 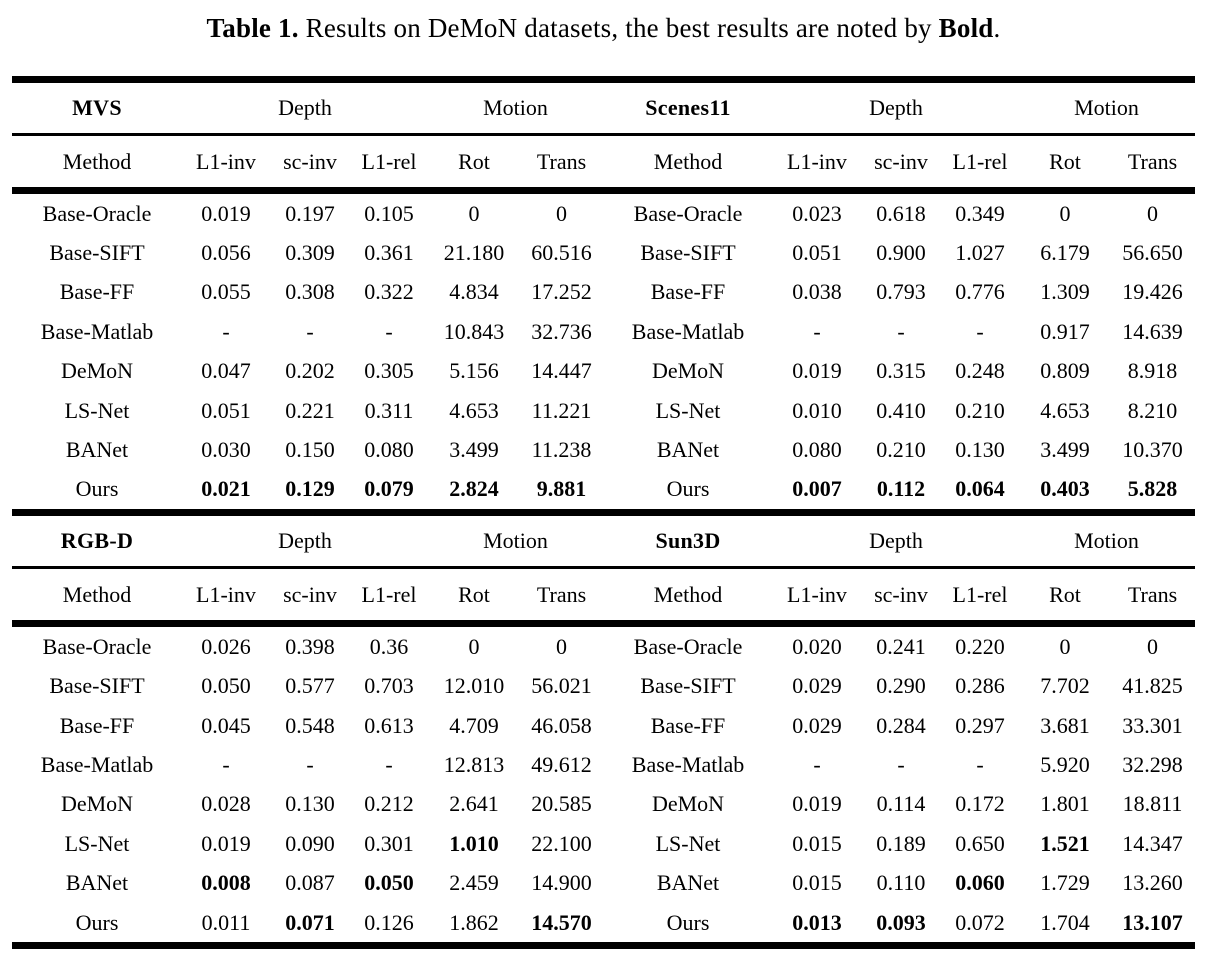 What do you see at coordinates (226, 686) in the screenshot?
I see `value-cell: 0.050` at bounding box center [226, 686].